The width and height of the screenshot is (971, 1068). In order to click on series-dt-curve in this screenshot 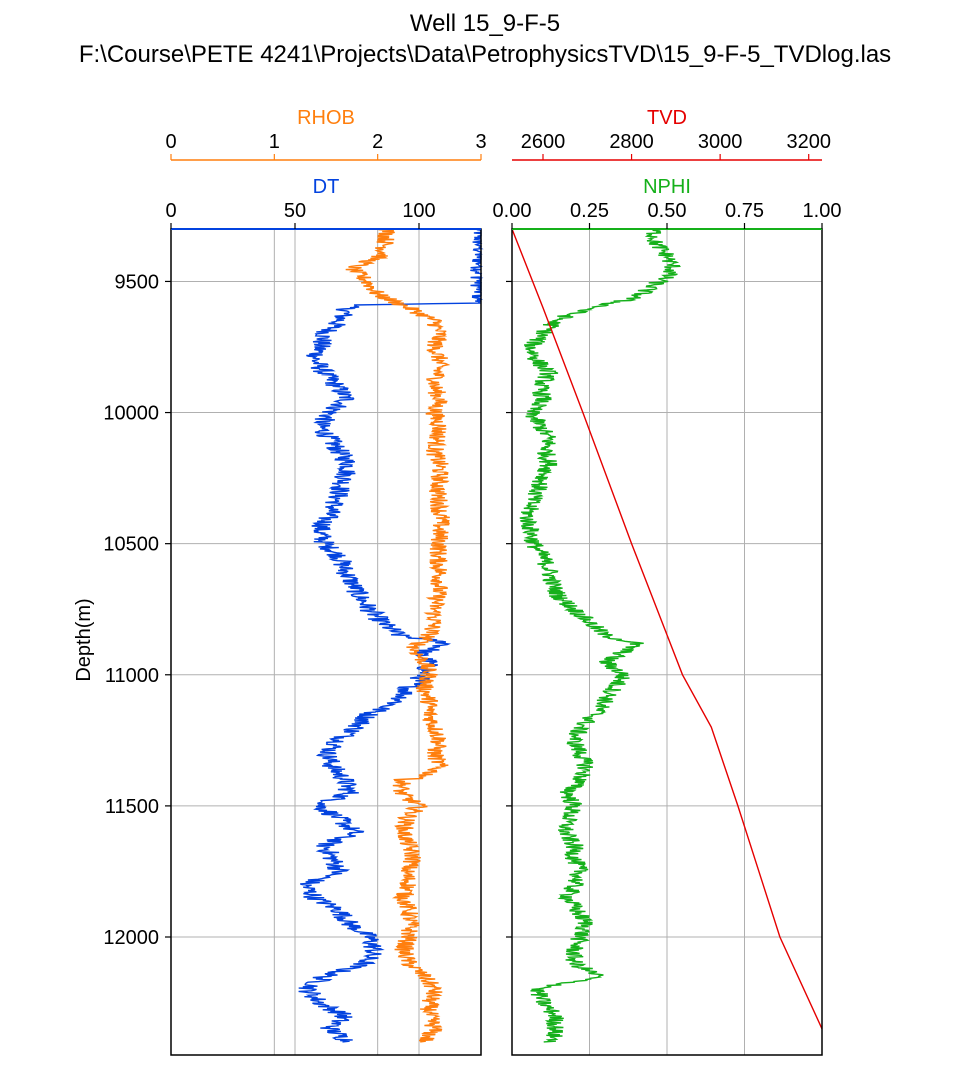, I will do `click(391, 635)`.